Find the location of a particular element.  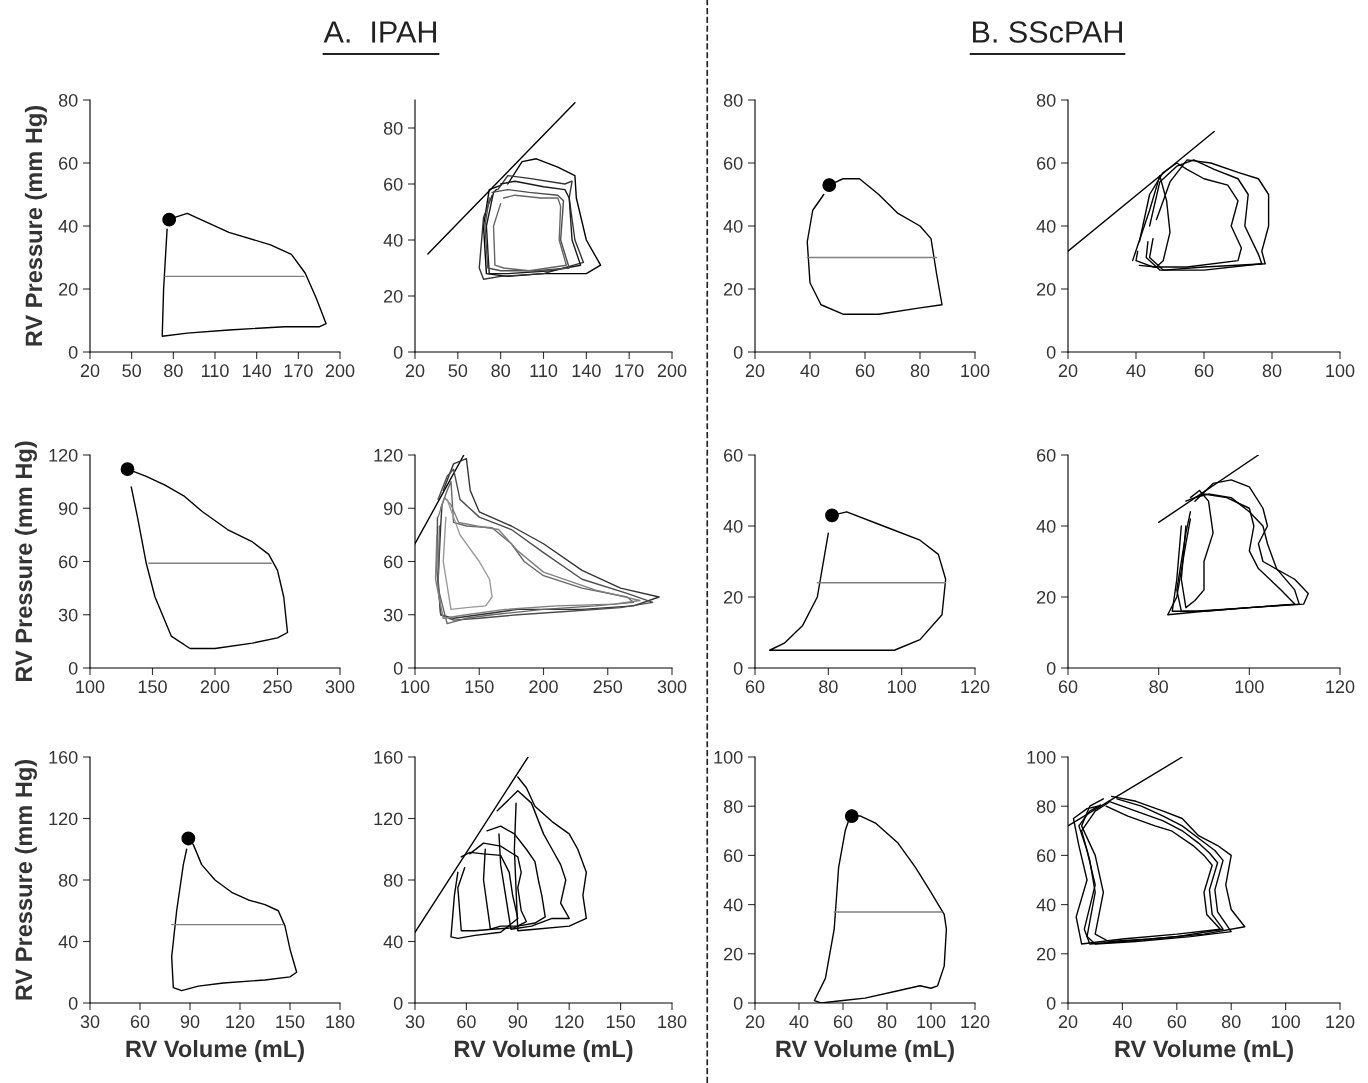

y-tick-label: 30 is located at coordinates (393, 615).